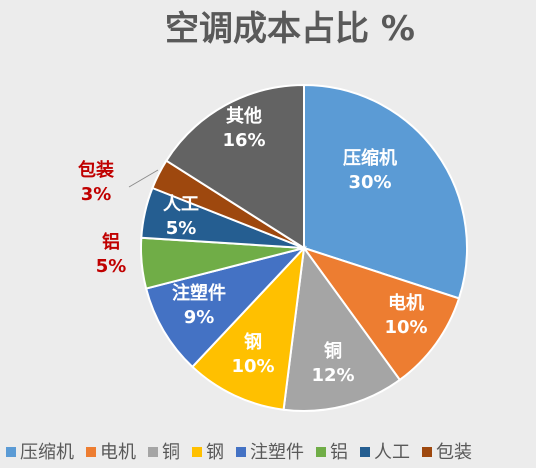  I want to click on slice-category-label: 注塑件, so click(199, 293).